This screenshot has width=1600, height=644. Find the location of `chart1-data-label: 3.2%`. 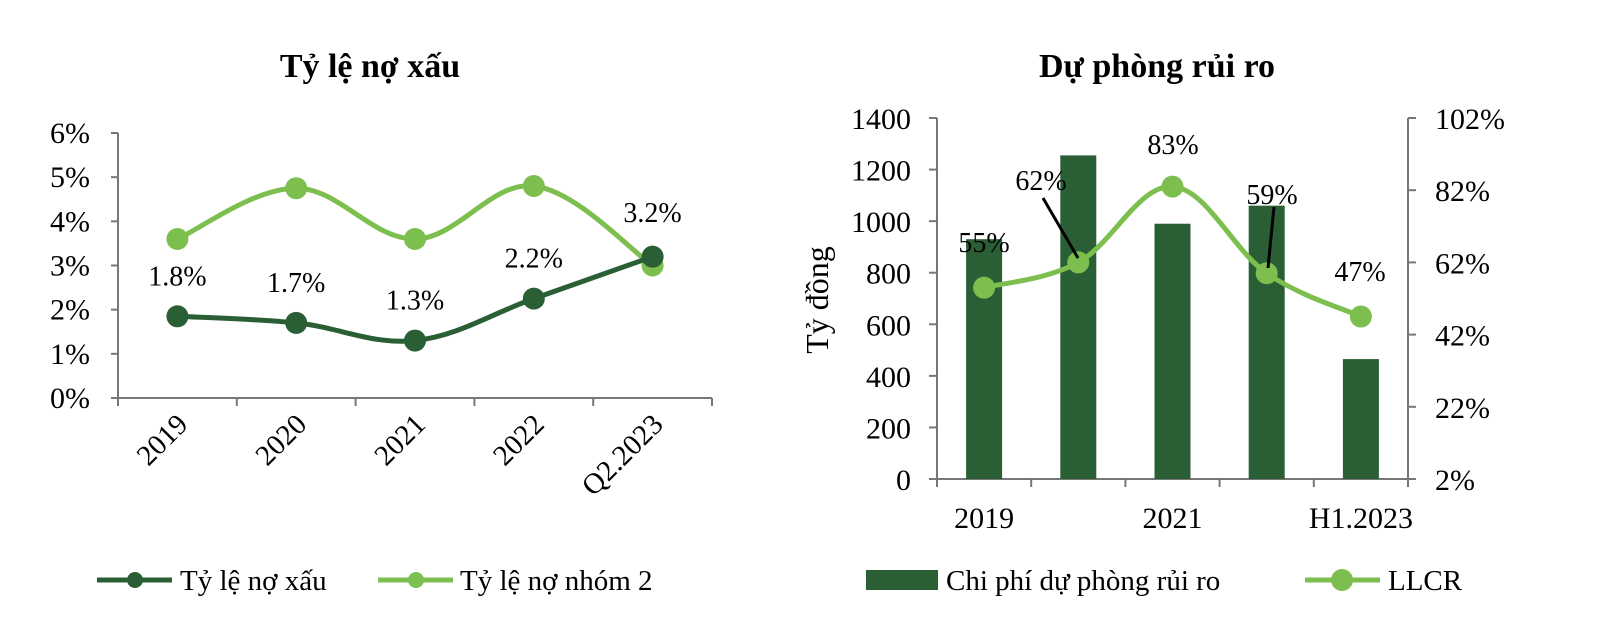

chart1-data-label: 3.2% is located at coordinates (652, 213).